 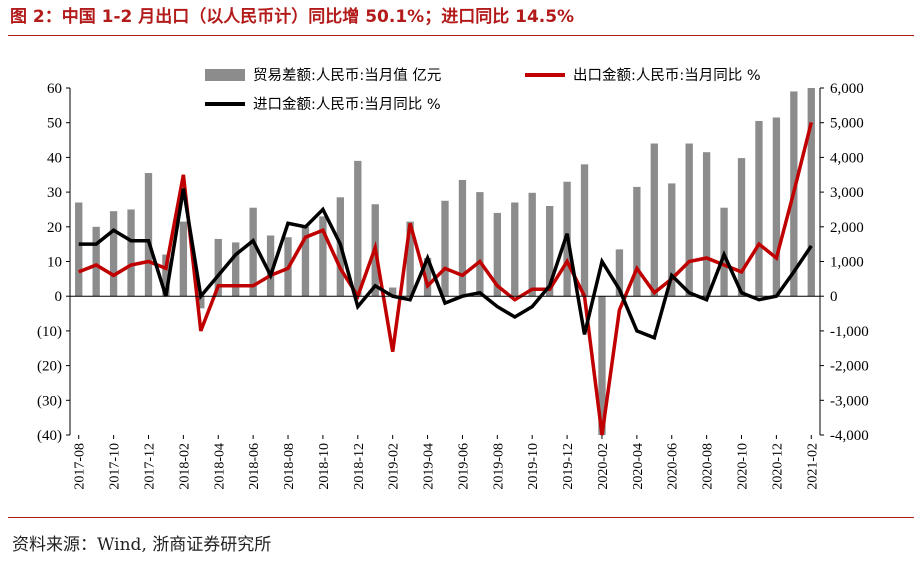 What do you see at coordinates (568, 466) in the screenshot?
I see `x-tick-label: 2019-12` at bounding box center [568, 466].